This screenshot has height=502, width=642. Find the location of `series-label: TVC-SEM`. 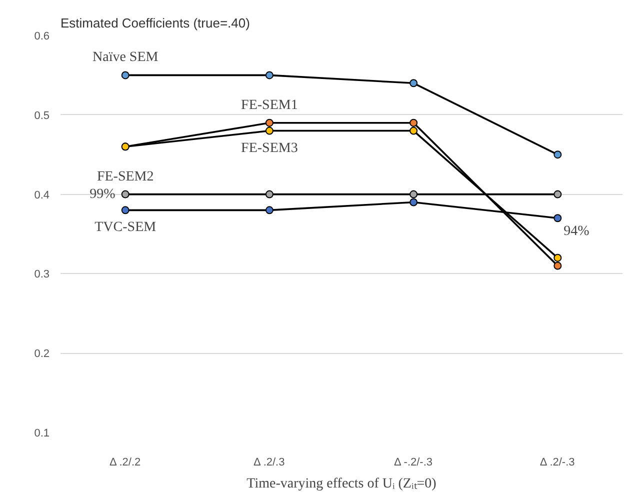

series-label: TVC-SEM is located at coordinates (125, 228).